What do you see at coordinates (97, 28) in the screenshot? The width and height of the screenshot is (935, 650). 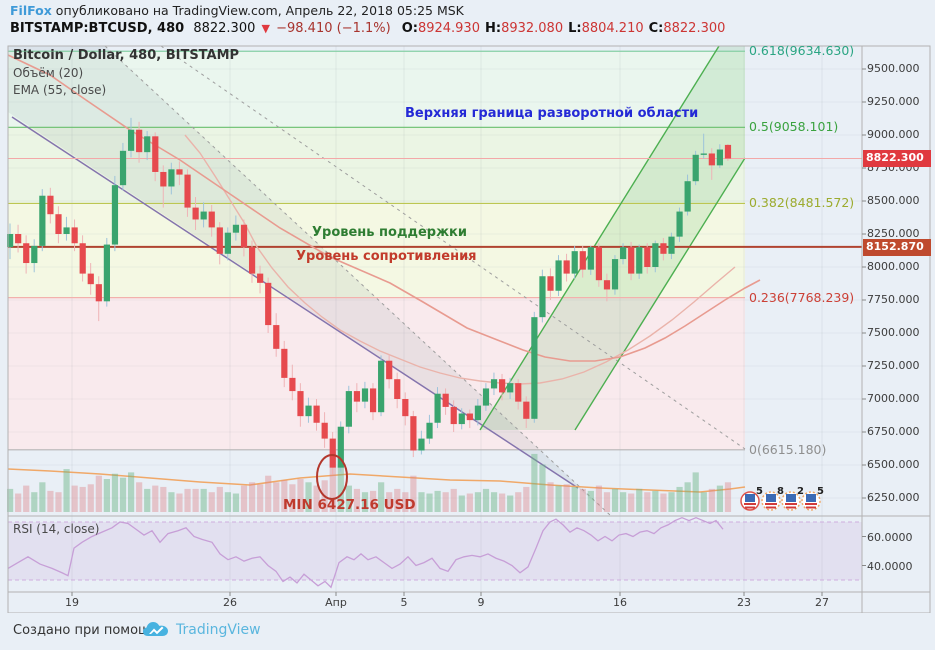 I see `symbol-title: BITSTAMP:BTCUSD, 480` at bounding box center [97, 28].